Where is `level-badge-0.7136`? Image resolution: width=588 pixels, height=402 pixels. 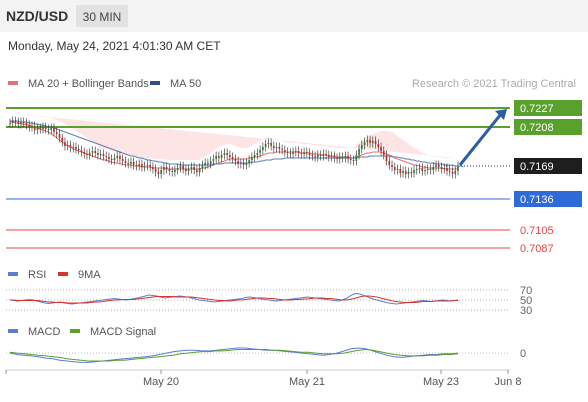 level-badge-0.7136 is located at coordinates (548, 199).